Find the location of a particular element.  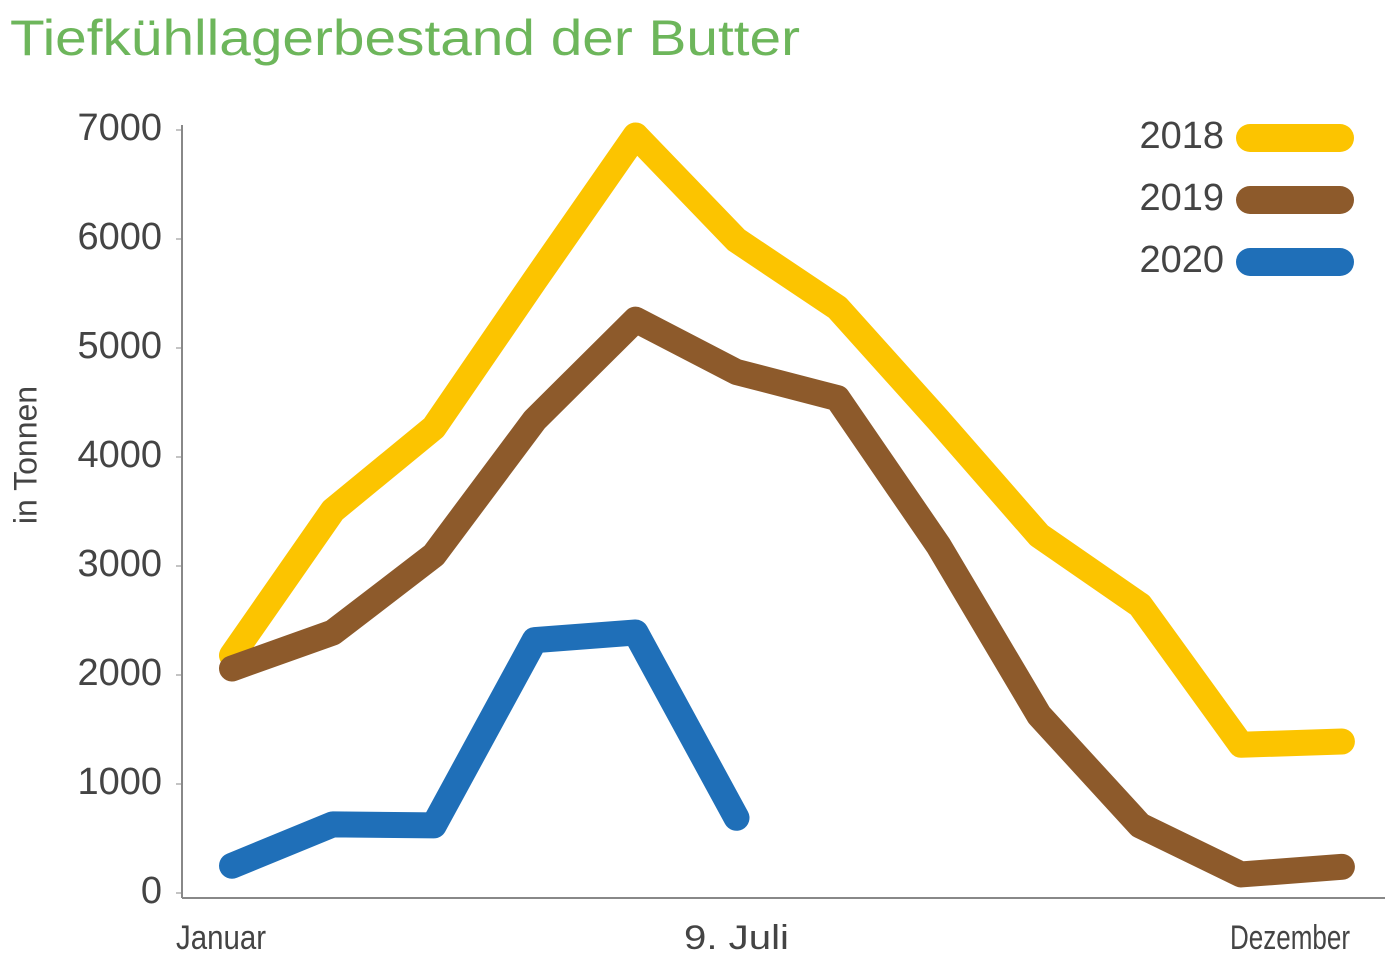

y-axis-label: in Tonnen is located at coordinates (25, 455).